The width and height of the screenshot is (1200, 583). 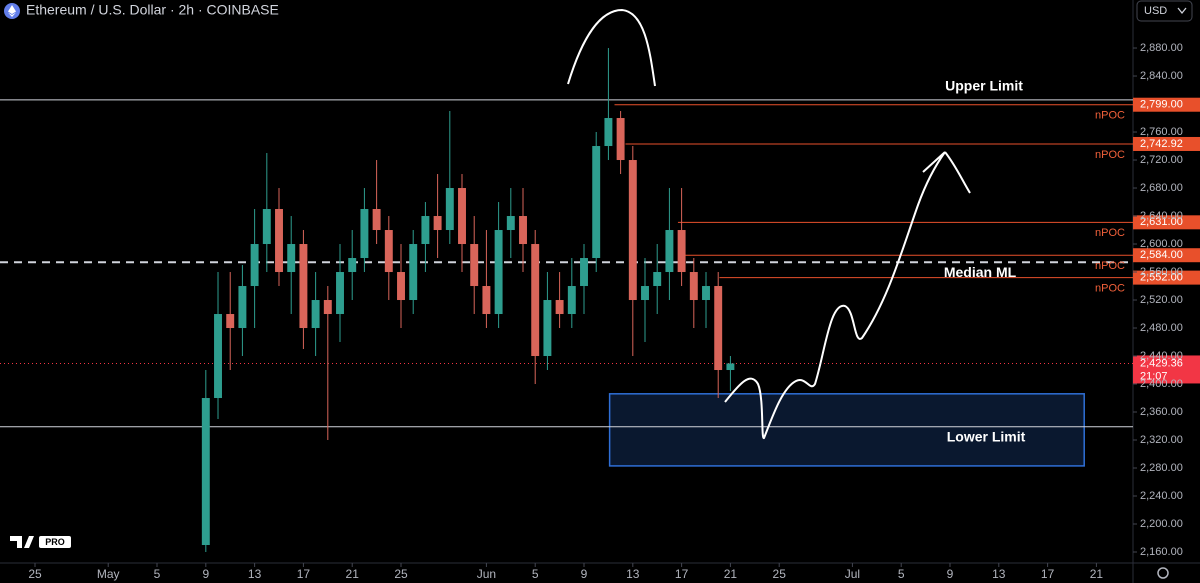 What do you see at coordinates (1161, 272) in the screenshot?
I see `y-tick-label: 2,560.00` at bounding box center [1161, 272].